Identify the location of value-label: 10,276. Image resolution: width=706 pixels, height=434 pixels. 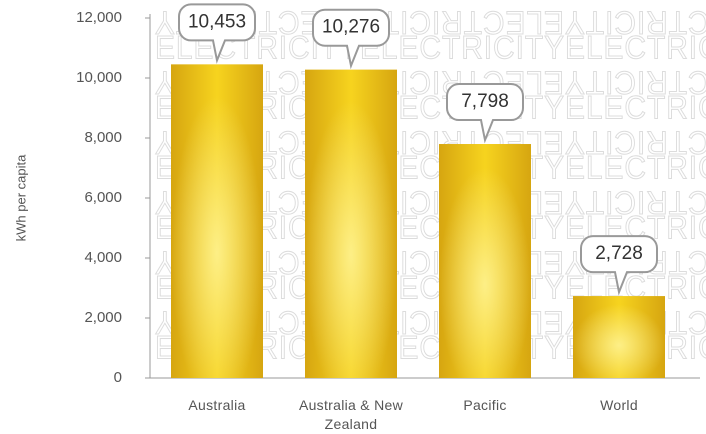
(351, 27).